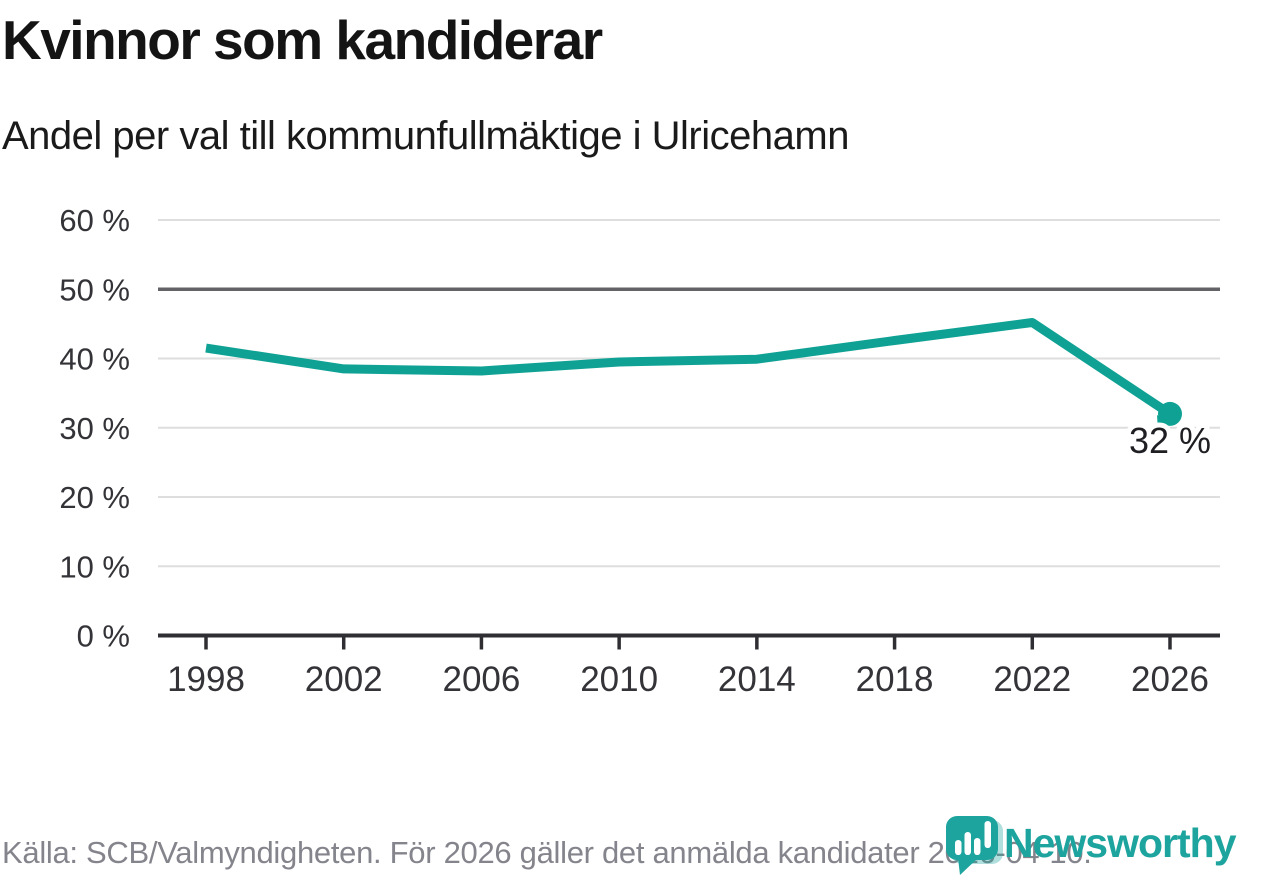  I want to click on newsworthy-icon, so click(974, 845).